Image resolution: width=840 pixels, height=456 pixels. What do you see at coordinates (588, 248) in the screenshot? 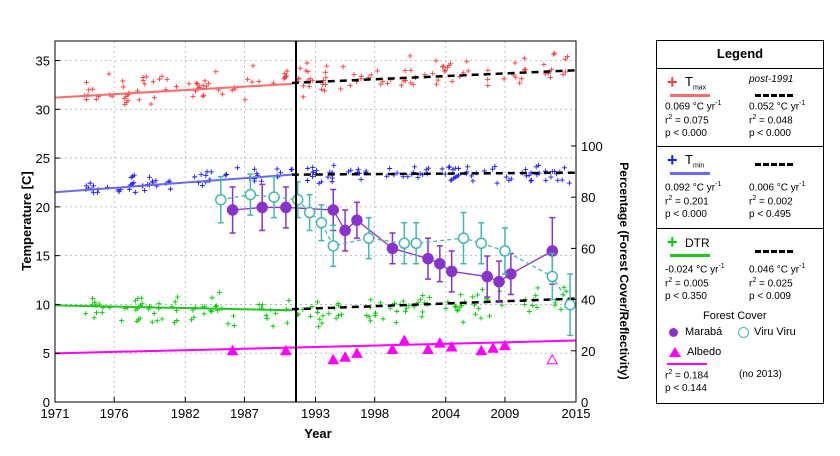
I see `y-right-tick-label: 60` at bounding box center [588, 248].